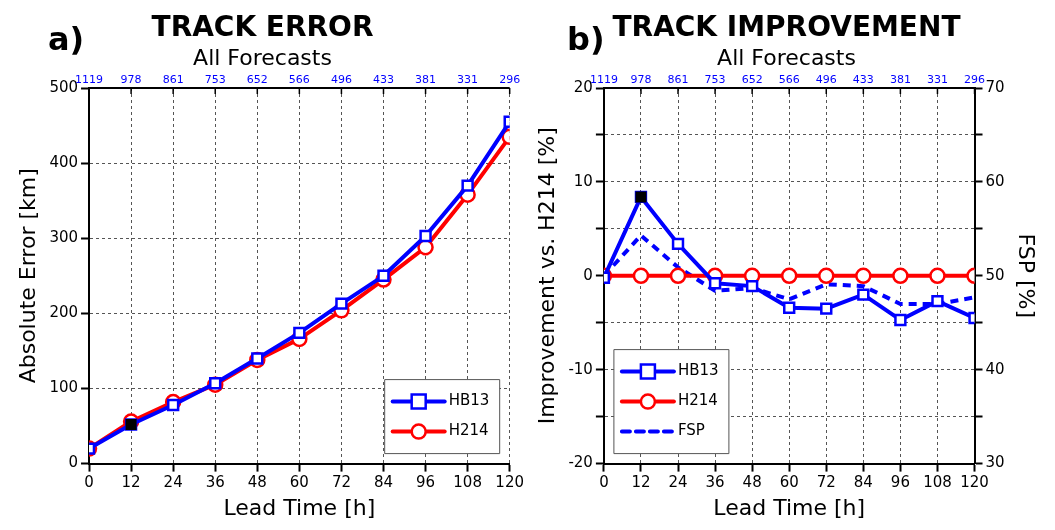 Image resolution: width=1055 pixels, height=530 pixels. Describe the element at coordinates (64, 162) in the screenshot. I see `y-tick-label: 400` at that location.